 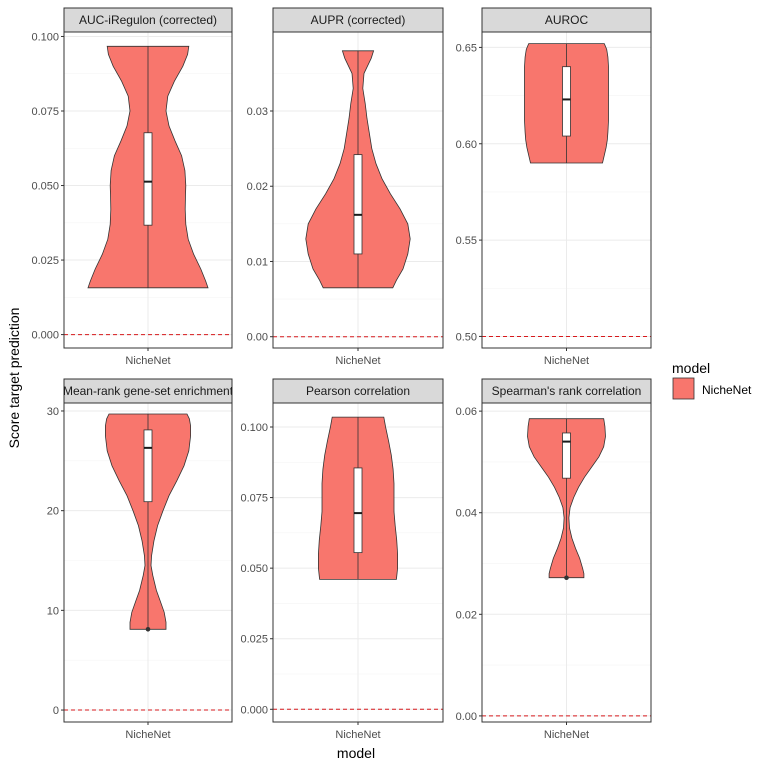 What do you see at coordinates (466, 412) in the screenshot?
I see `y-tick-label: 0.06` at bounding box center [466, 412].